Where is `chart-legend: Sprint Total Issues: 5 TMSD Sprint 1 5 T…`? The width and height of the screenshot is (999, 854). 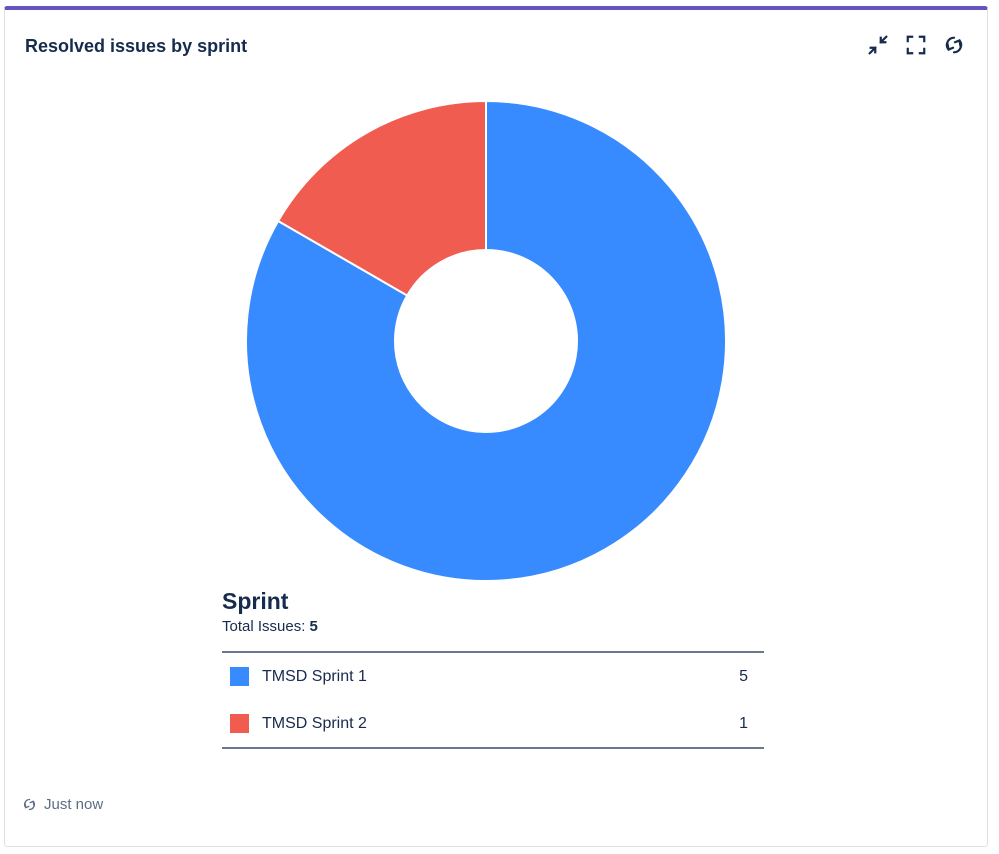 chart-legend: Sprint Total Issues: 5 TMSD Sprint 1 5 T… is located at coordinates (493, 667).